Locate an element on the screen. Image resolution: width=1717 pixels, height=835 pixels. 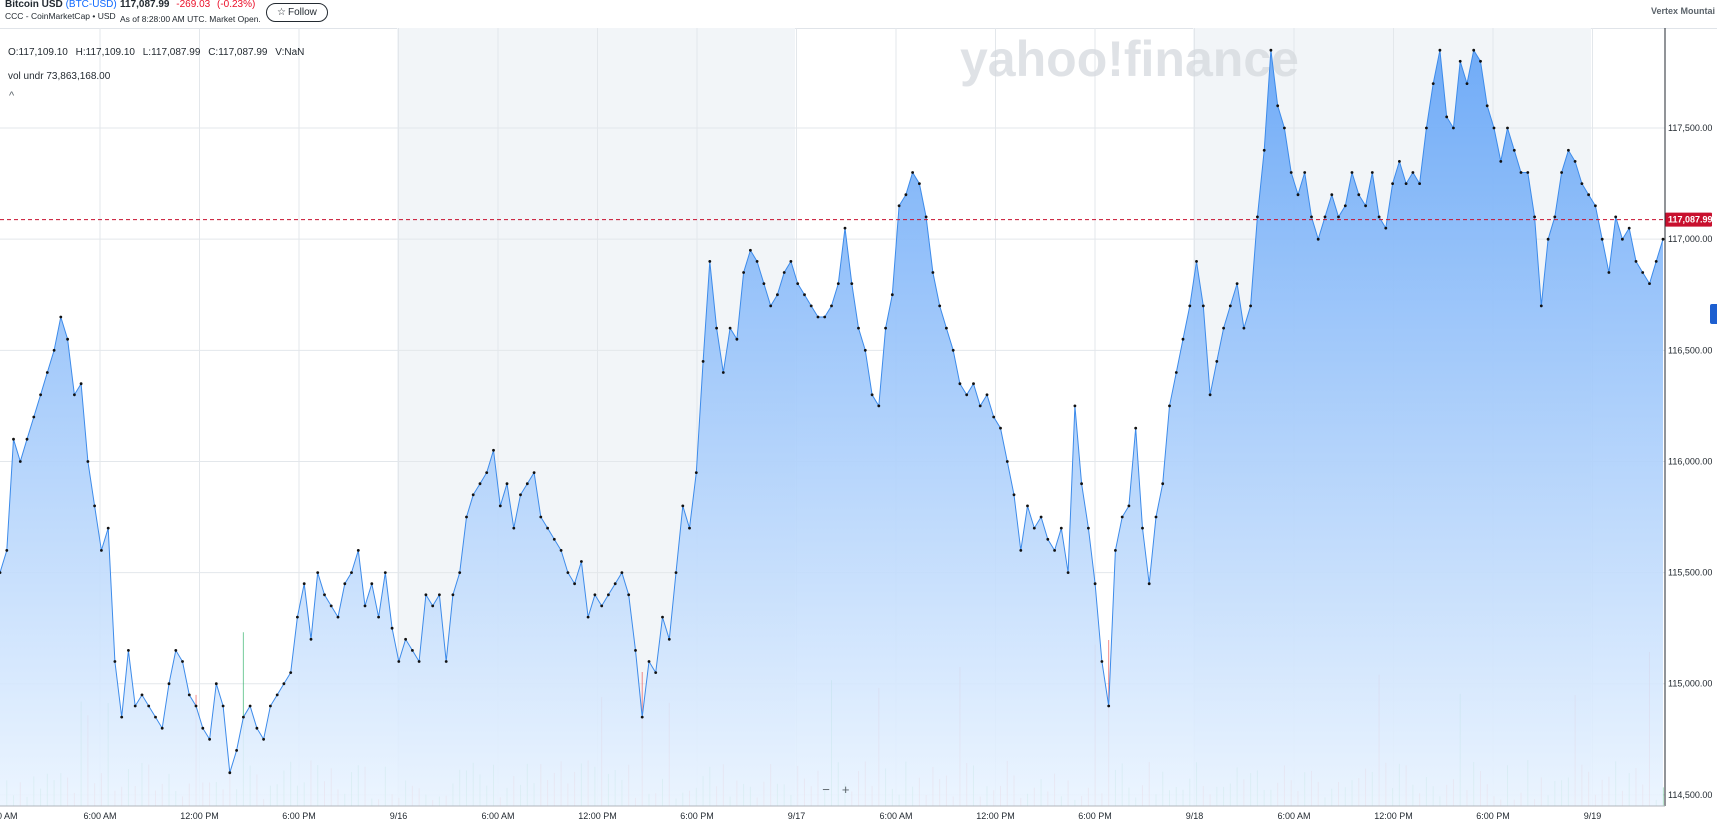
ohlc-open: O:117,109.10 is located at coordinates (38, 52).